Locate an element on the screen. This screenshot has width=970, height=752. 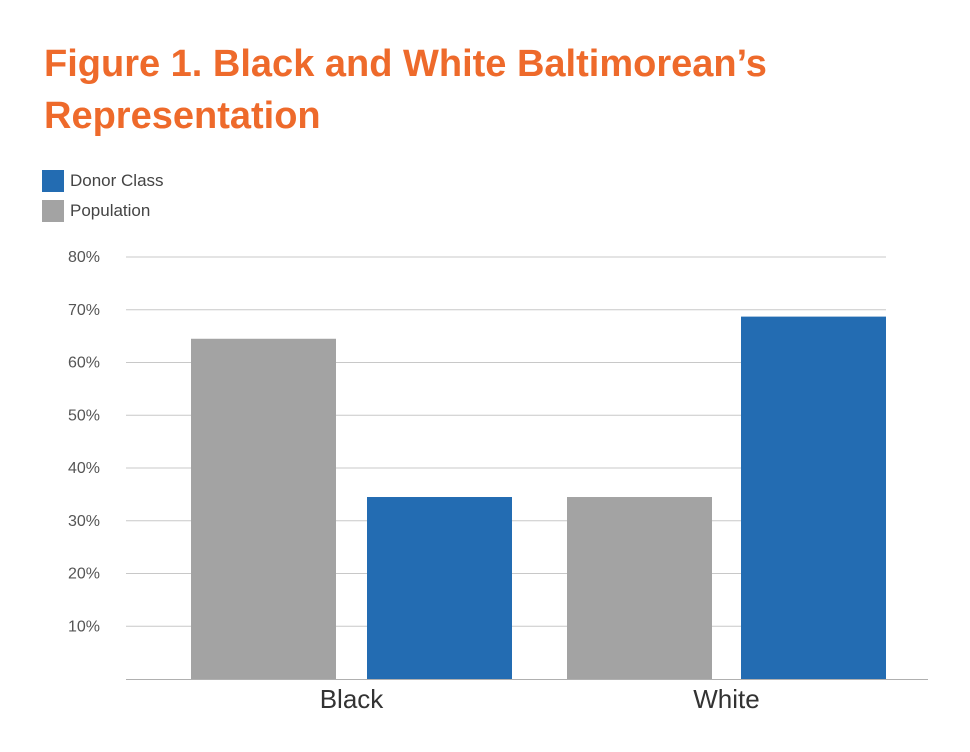
y-tick-label: 10% is located at coordinates (84, 626).